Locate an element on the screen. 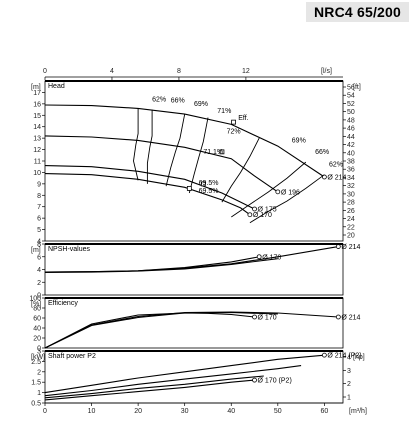 This screenshot has width=415, height=446. head-efficiency-label-8: 62% is located at coordinates (336, 165).